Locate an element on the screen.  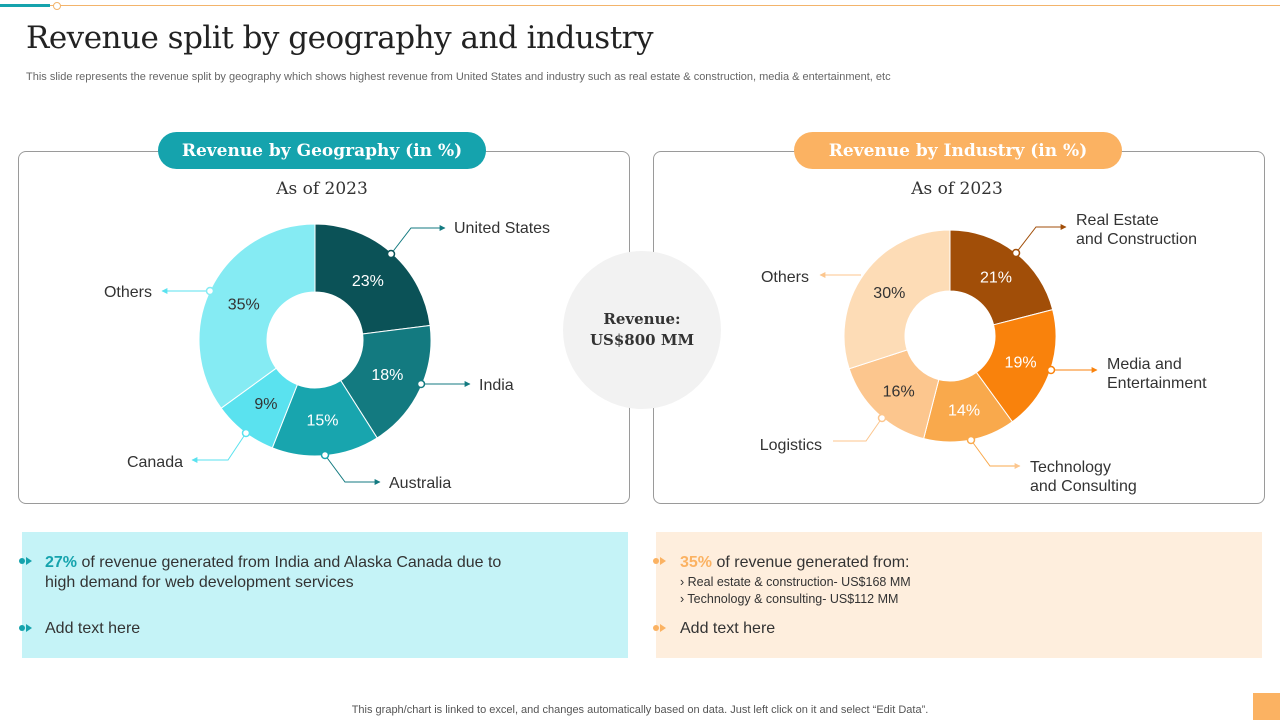
geography-value-label-4: 35% is located at coordinates (244, 305).